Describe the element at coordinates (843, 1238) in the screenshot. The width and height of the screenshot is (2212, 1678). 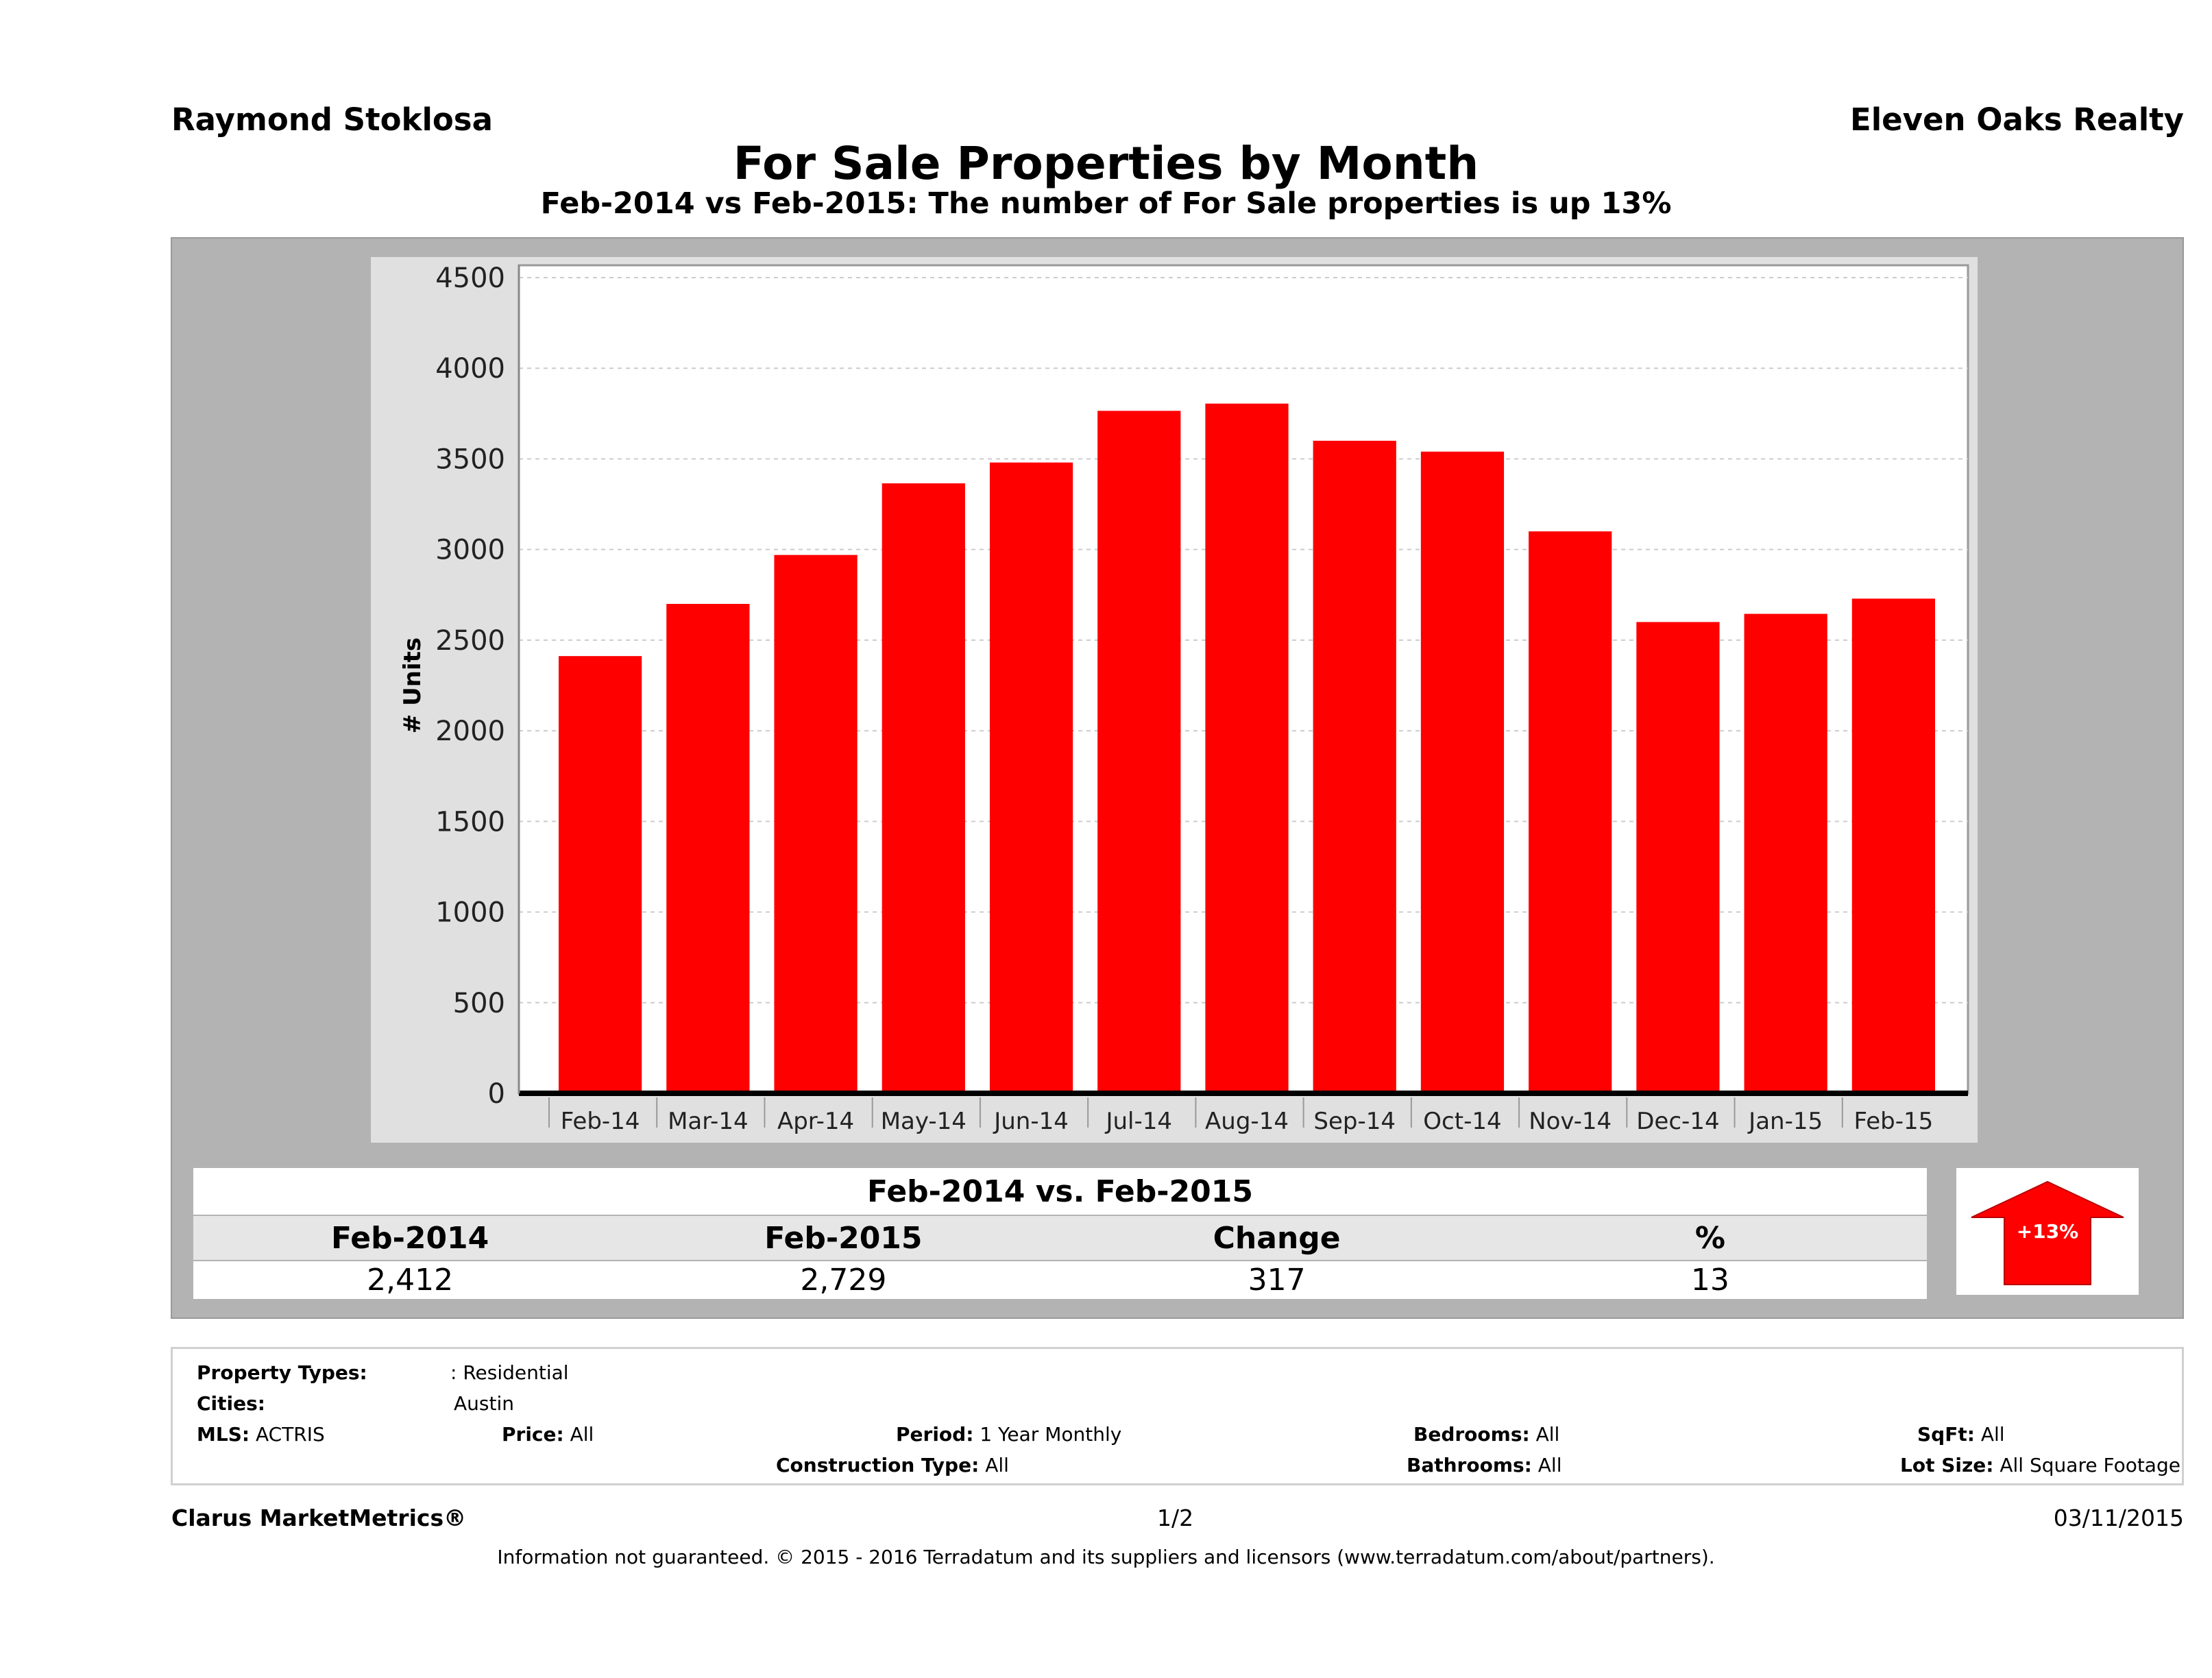
I see `summary-header: Feb-2015` at that location.